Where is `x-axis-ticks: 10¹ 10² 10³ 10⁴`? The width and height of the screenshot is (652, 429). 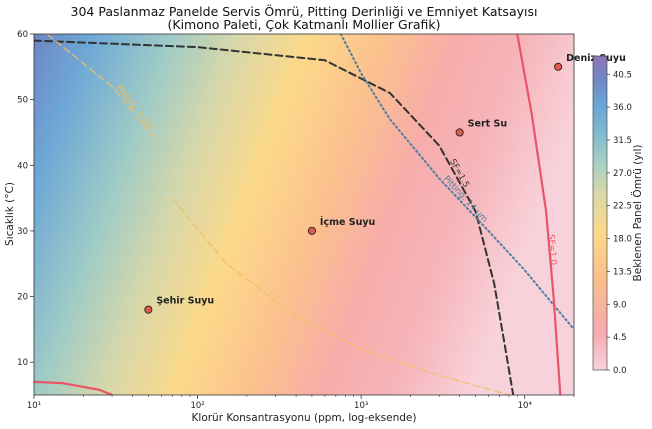 x-axis-ticks: 10¹ 10² 10³ 10⁴ is located at coordinates (301, 403).